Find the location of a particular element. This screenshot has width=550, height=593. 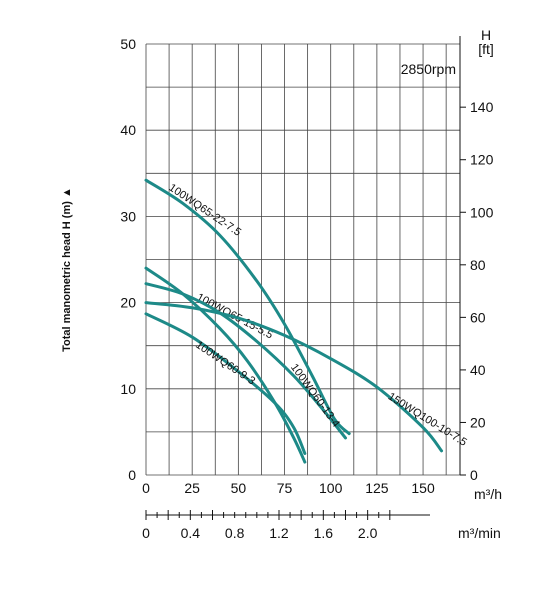

curve-label: 100WQ65-22-7.5 is located at coordinates (204, 210).